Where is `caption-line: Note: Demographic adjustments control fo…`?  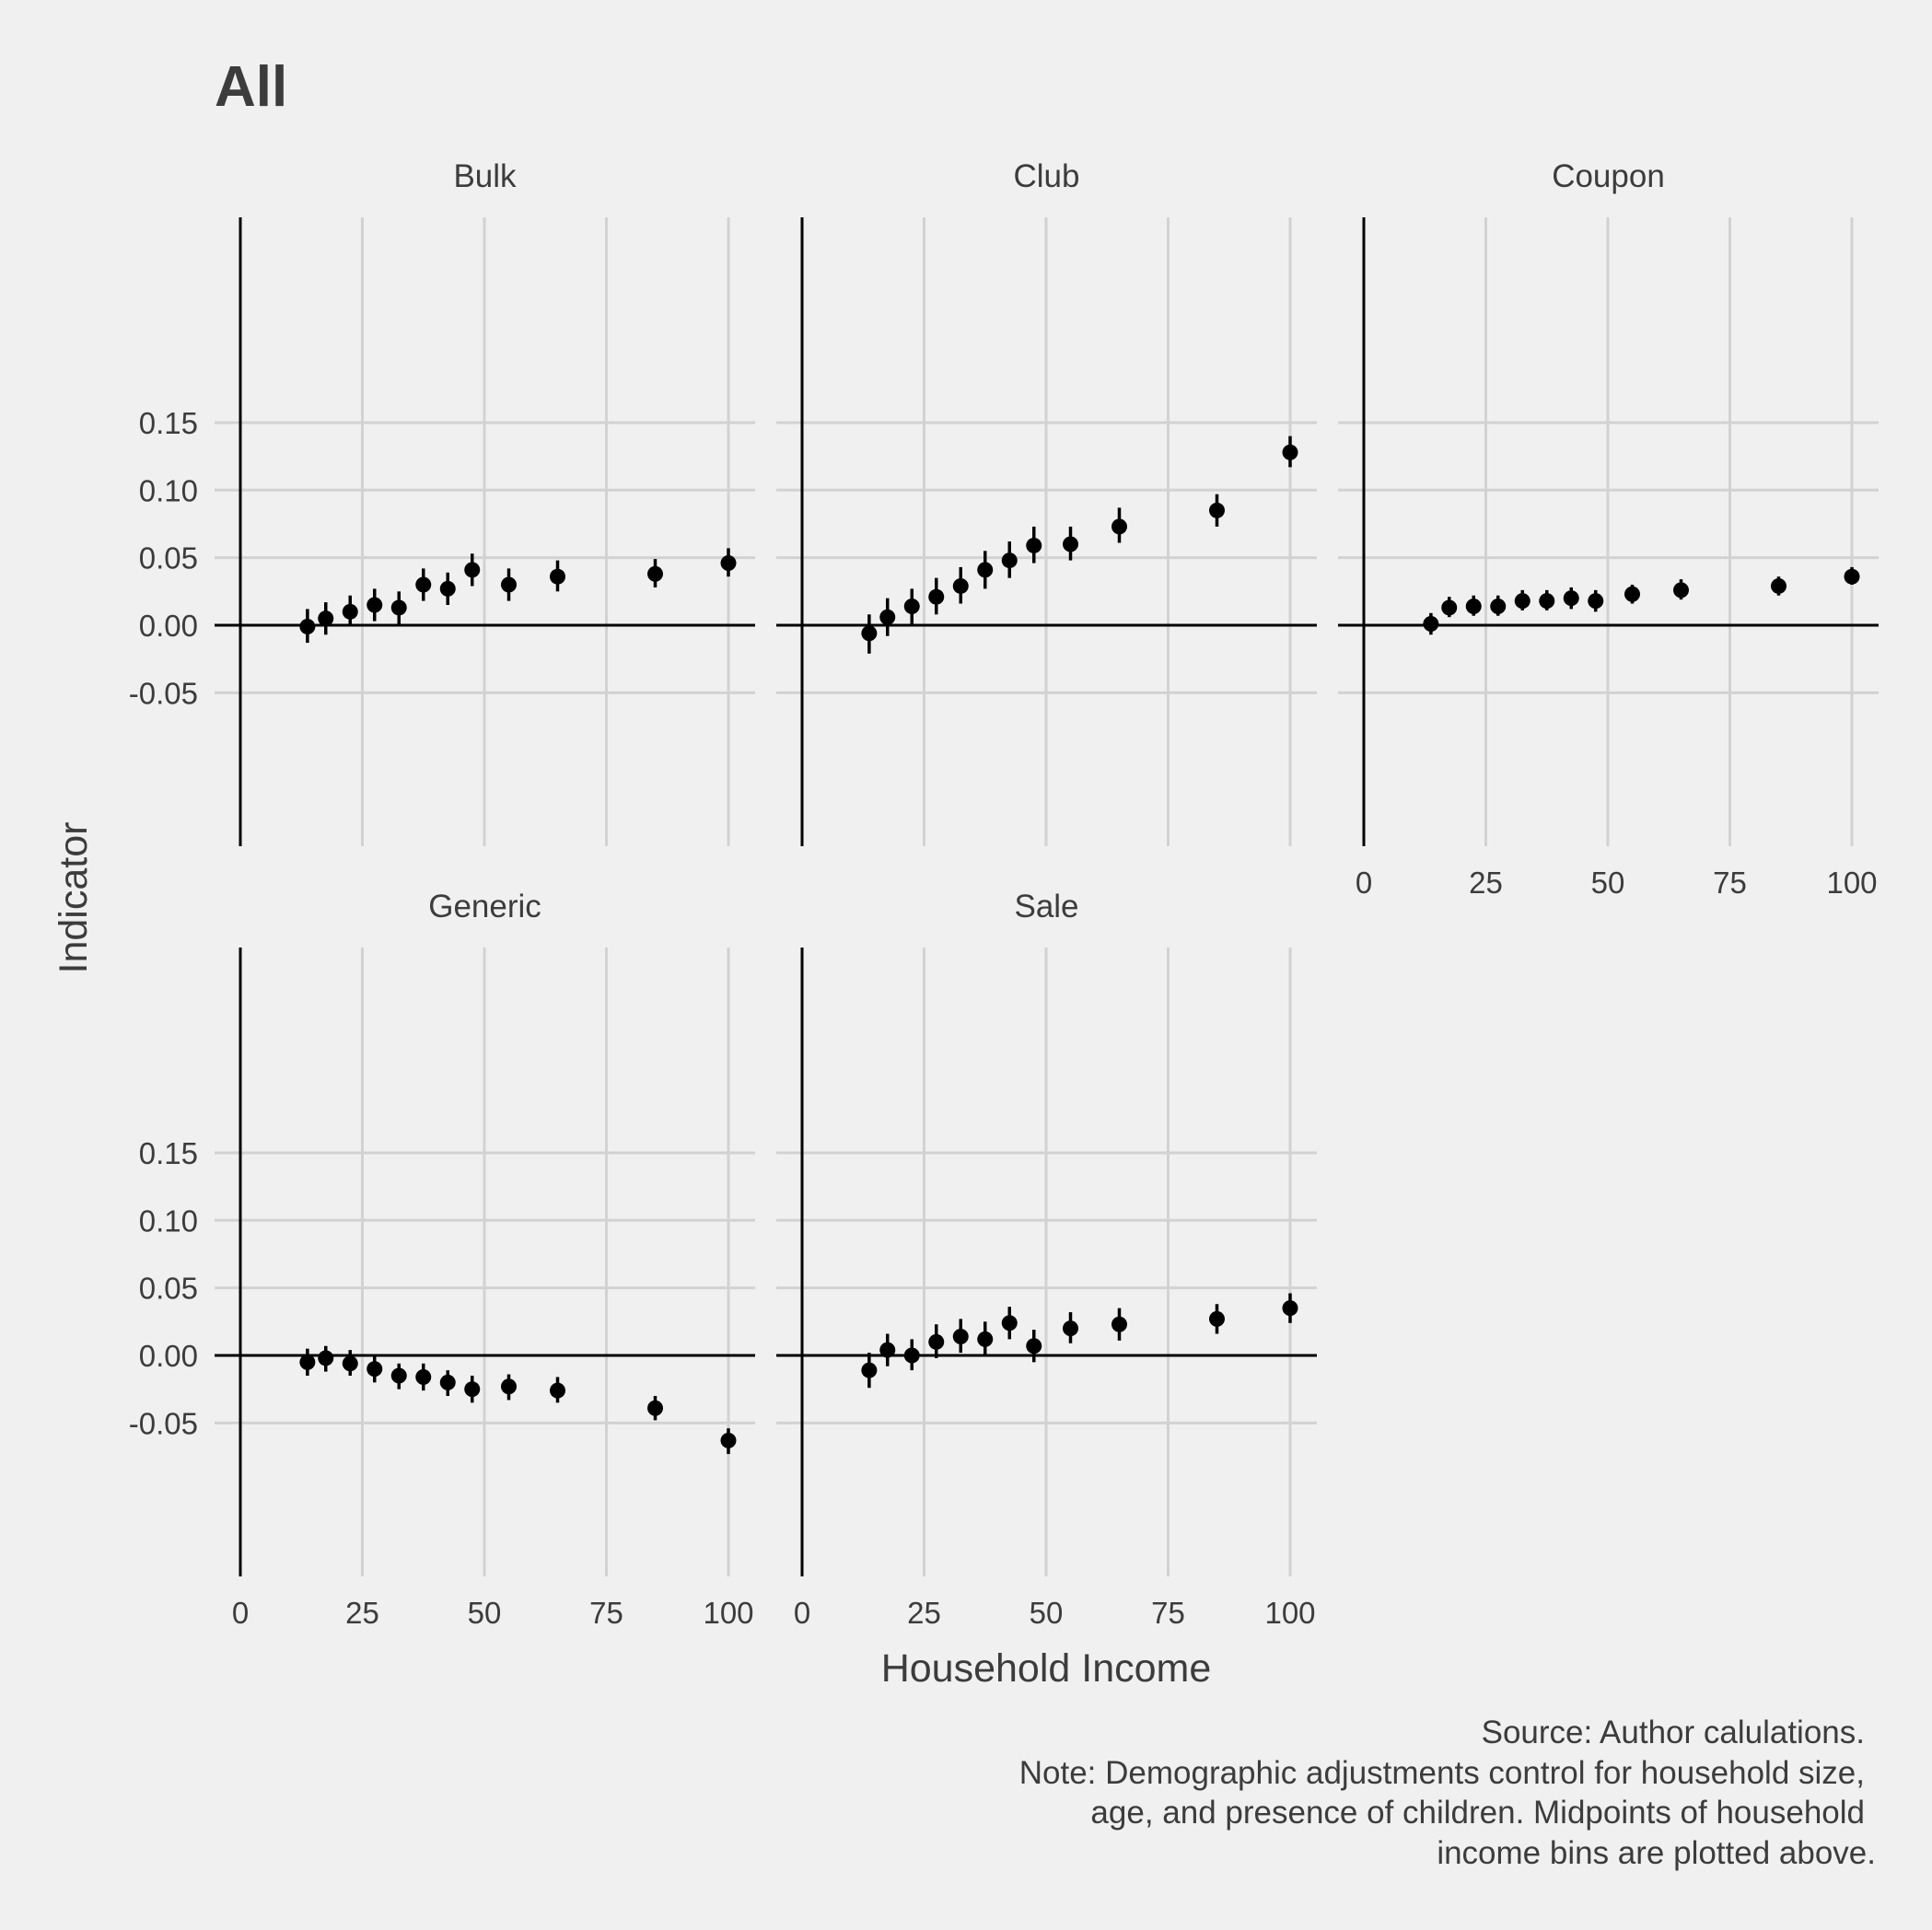
caption-line: Note: Demographic adjustments control fo… is located at coordinates (1442, 1773).